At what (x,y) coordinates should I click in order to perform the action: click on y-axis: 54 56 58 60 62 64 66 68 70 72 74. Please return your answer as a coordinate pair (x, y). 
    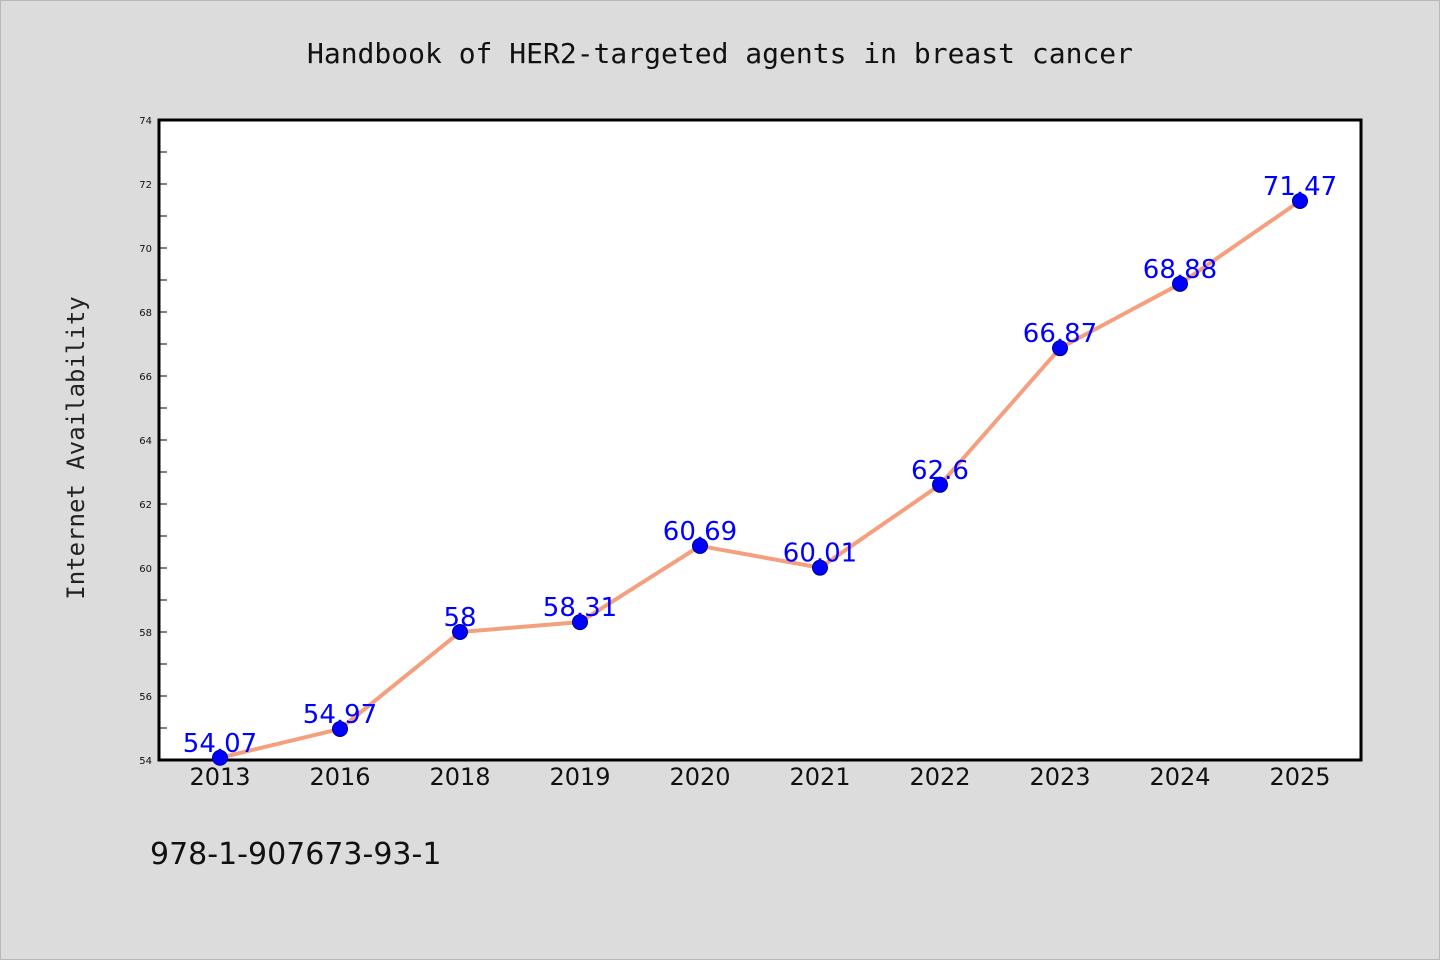
    Looking at the image, I should click on (153, 441).